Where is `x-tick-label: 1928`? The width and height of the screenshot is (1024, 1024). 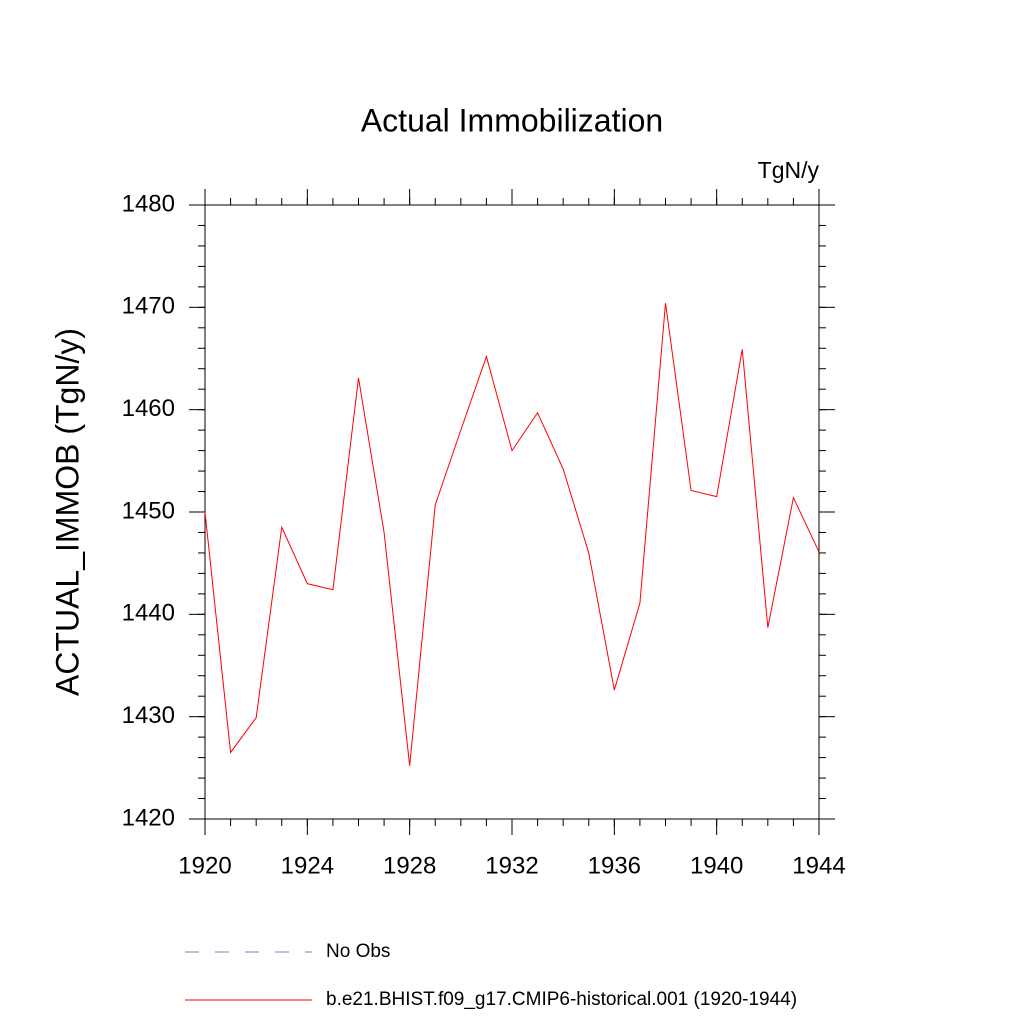 x-tick-label: 1928 is located at coordinates (409, 865).